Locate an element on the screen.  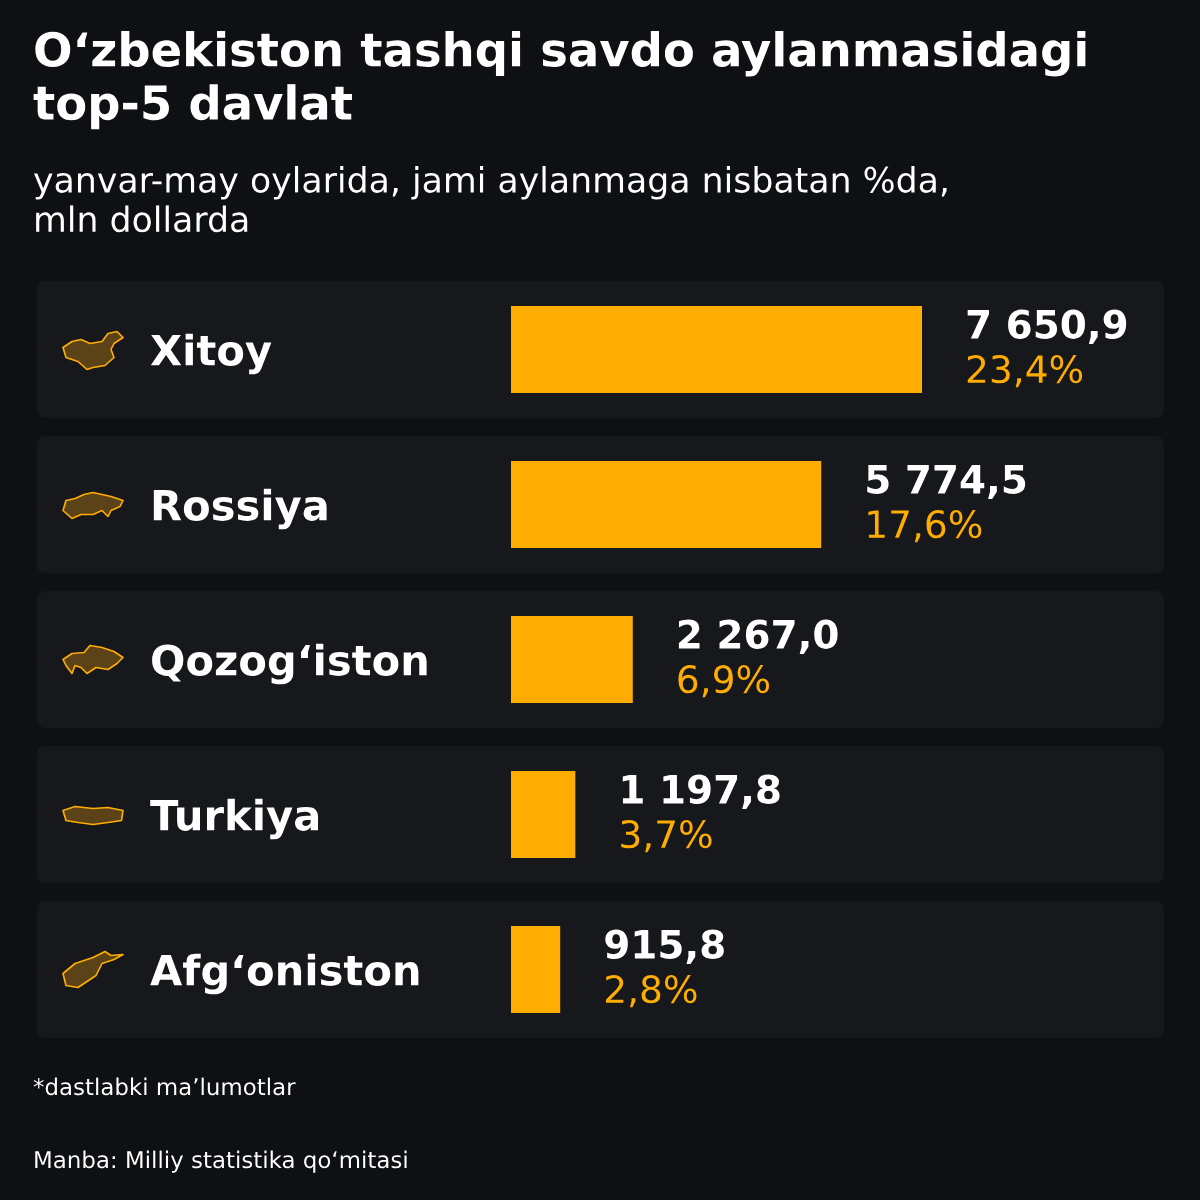
y-tick-label: Turkiya is located at coordinates (234, 819).